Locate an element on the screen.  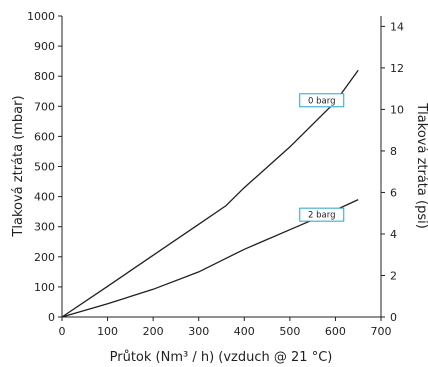
right-y-axis-title: Tlaková ztráta (psi) is located at coordinates (421, 165).